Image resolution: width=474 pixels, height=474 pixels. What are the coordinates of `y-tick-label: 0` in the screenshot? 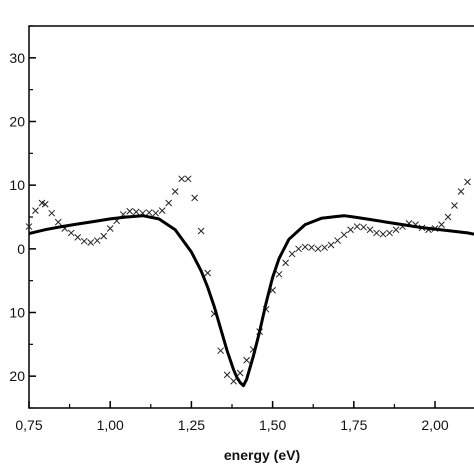 It's located at (21, 249).